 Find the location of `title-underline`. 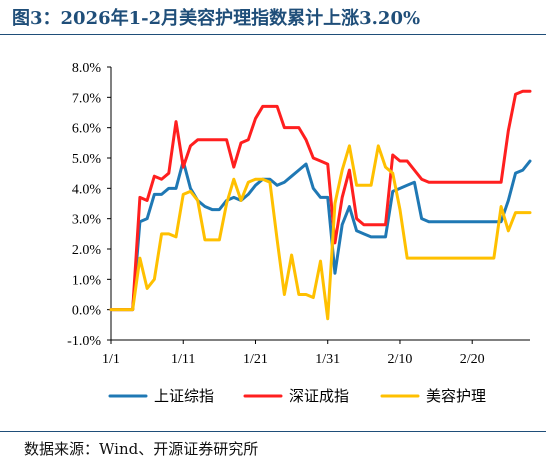

title-underline is located at coordinates (273, 34).